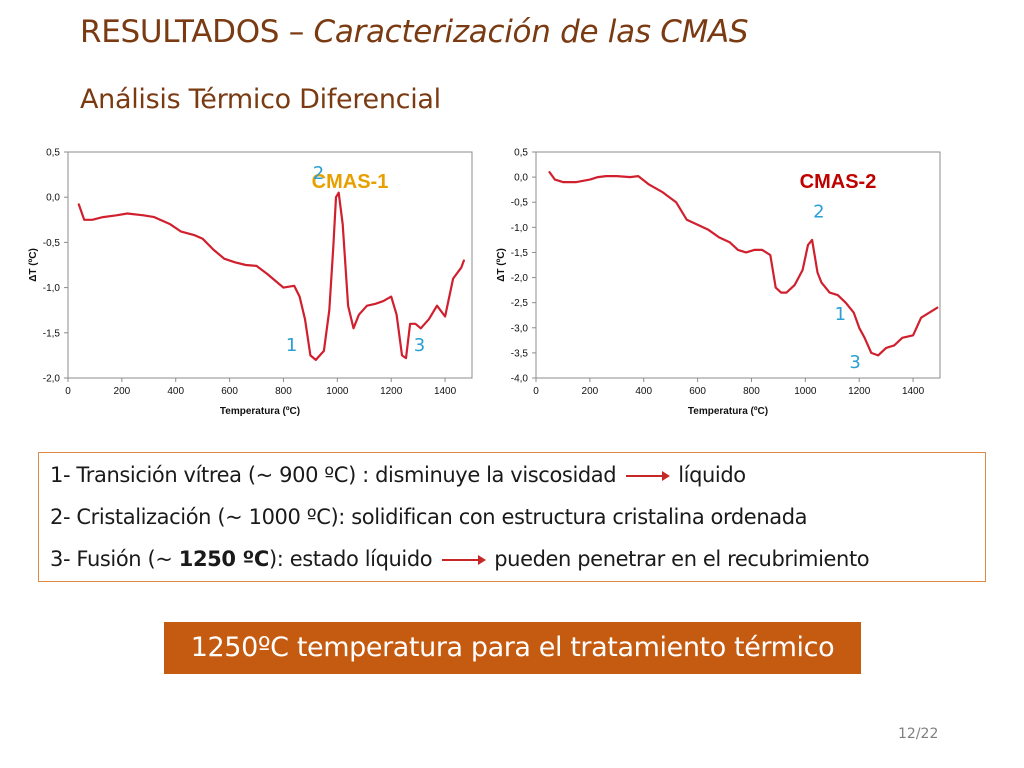 The width and height of the screenshot is (1024, 768). What do you see at coordinates (859, 391) in the screenshot?
I see `chart2-x-tick-label: 1200` at bounding box center [859, 391].